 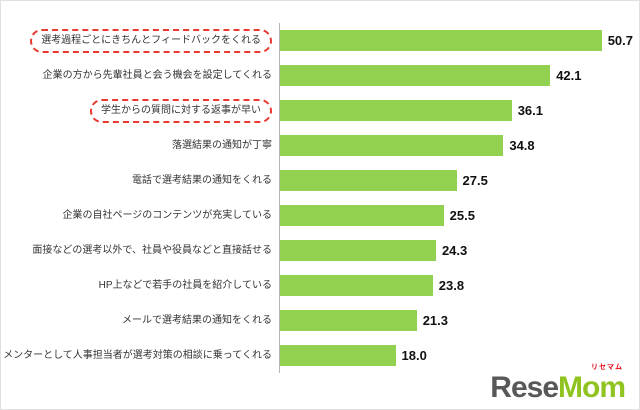 I want to click on bar-value: 34.8, so click(x=522, y=145).